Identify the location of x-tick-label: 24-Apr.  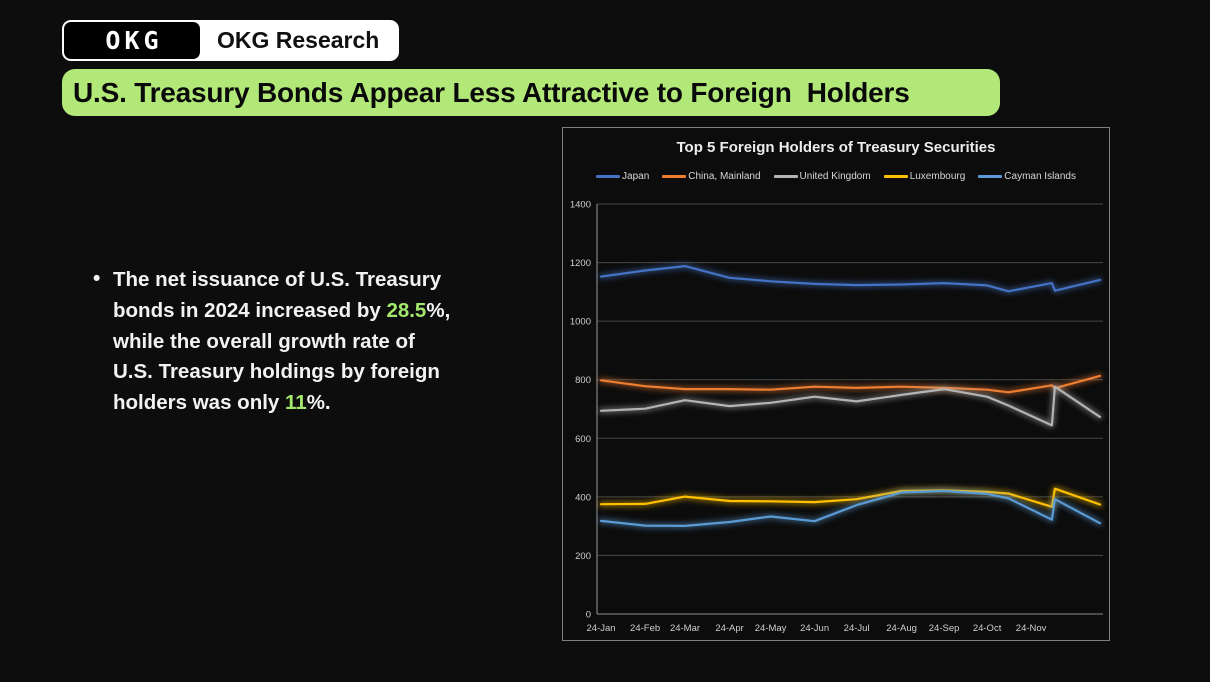
(729, 628).